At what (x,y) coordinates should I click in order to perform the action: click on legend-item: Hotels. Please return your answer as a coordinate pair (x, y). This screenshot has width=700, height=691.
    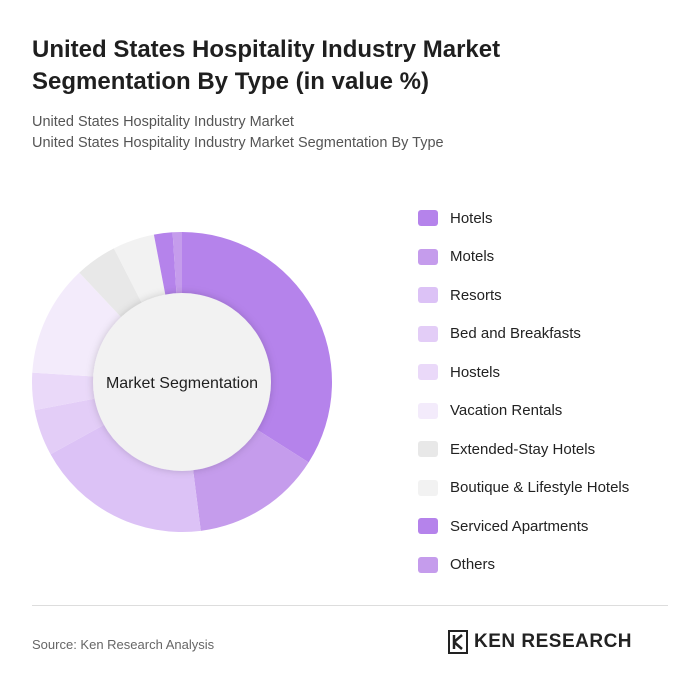
    Looking at the image, I should click on (523, 218).